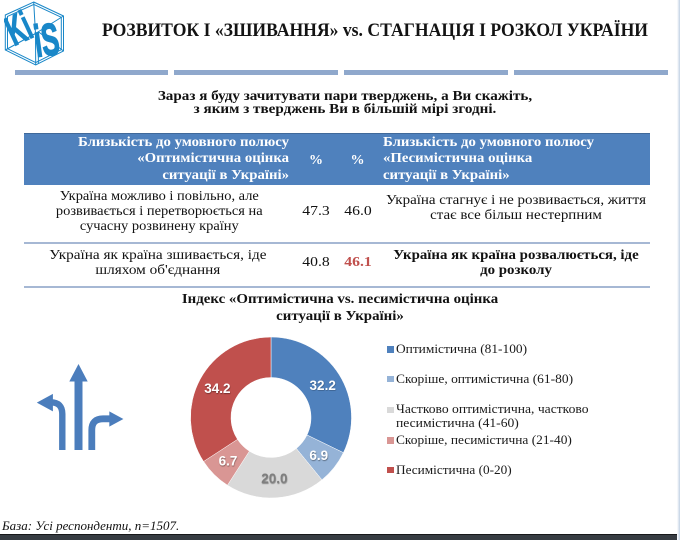 Image resolution: width=680 pixels, height=540 pixels. What do you see at coordinates (318, 455) in the screenshot?
I see `svg-text: 6.9` at bounding box center [318, 455].